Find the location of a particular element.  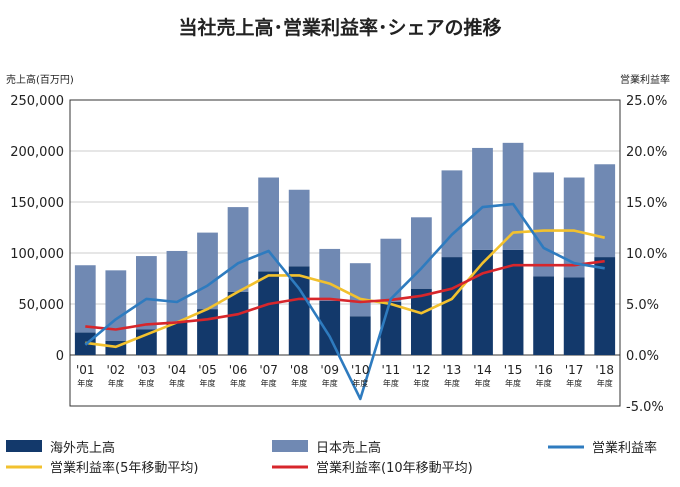

left-tick-label: 100,000 is located at coordinates (37, 254).